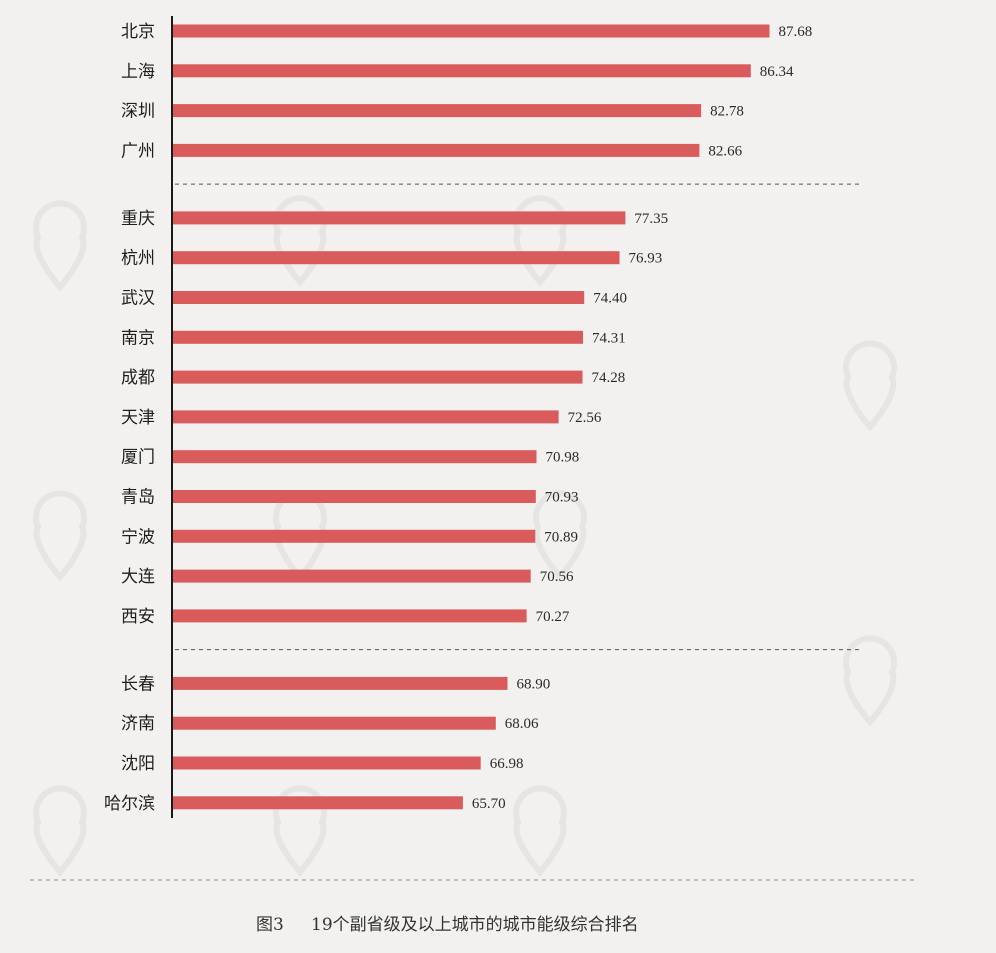 Image resolution: width=996 pixels, height=953 pixels. I want to click on category-label: 杭州, so click(138, 259).